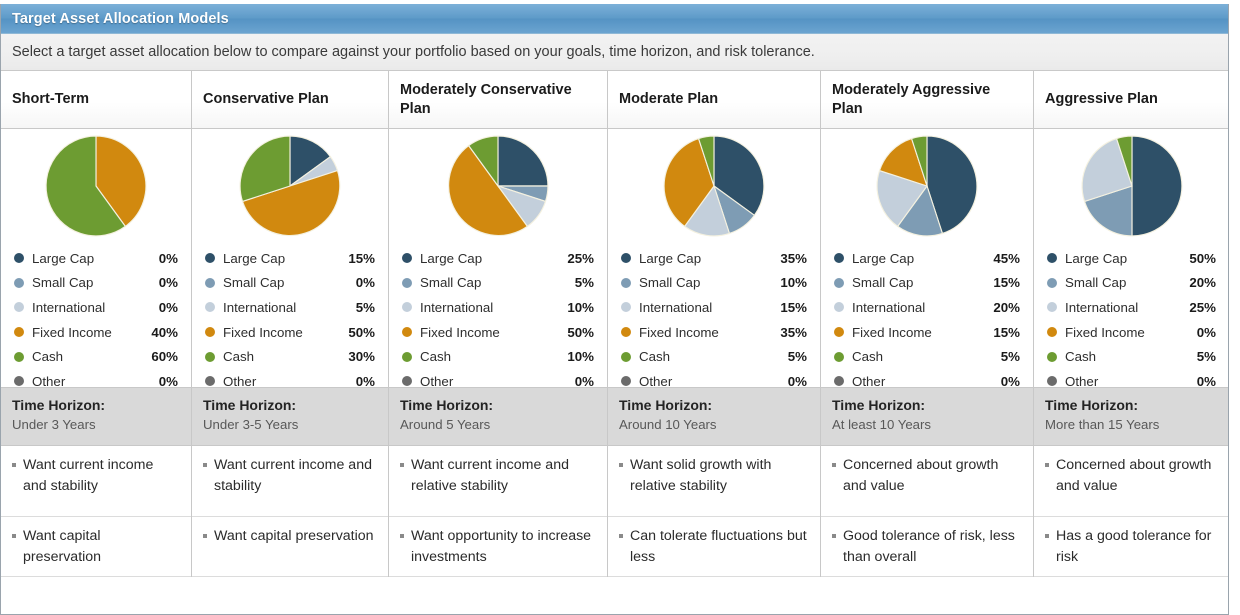  I want to click on column-header-label: Moderately Aggressive Plan, so click(911, 99).